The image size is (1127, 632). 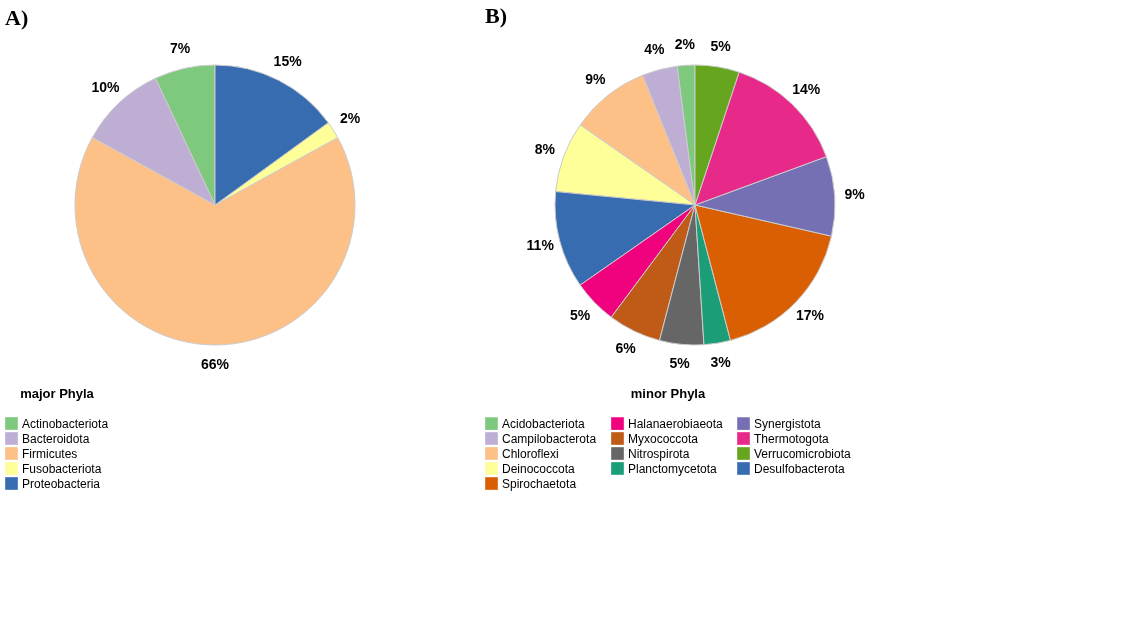 I want to click on legend-label: Deinococcota, so click(x=539, y=468).